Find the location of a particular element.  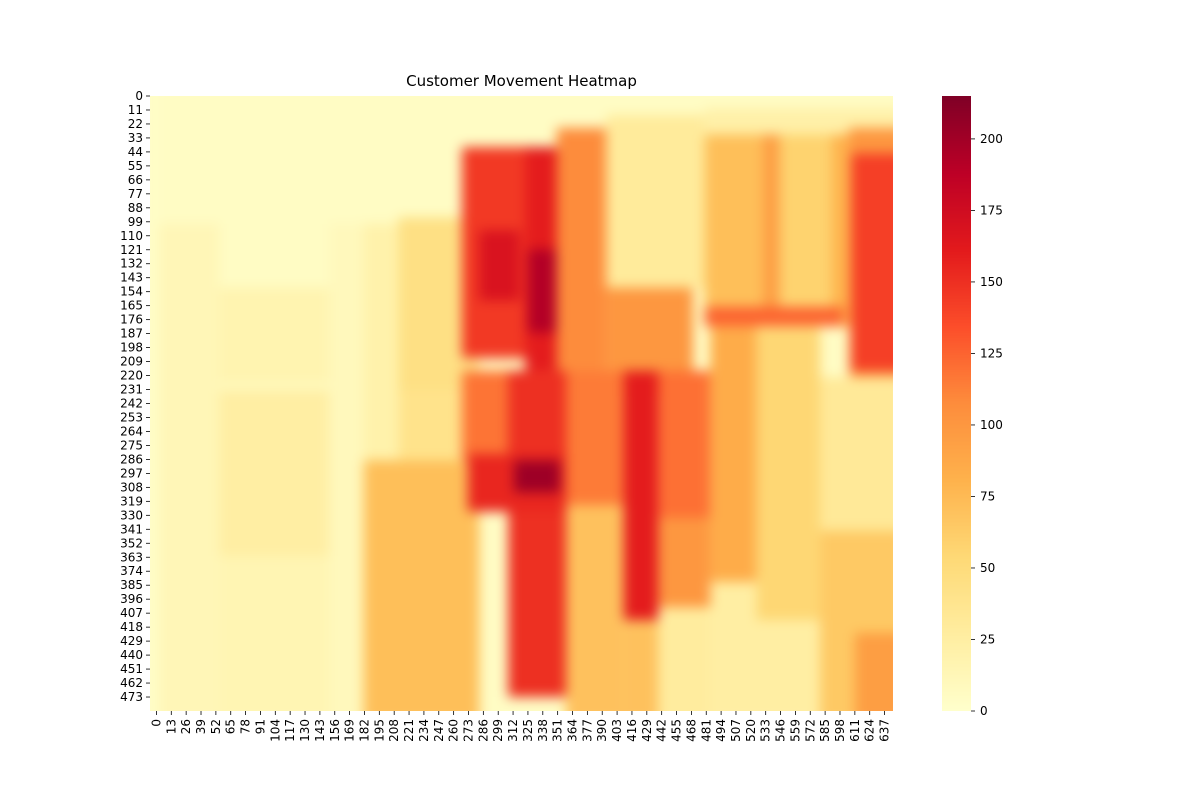

y-tick-label: 407 is located at coordinates (131, 613).